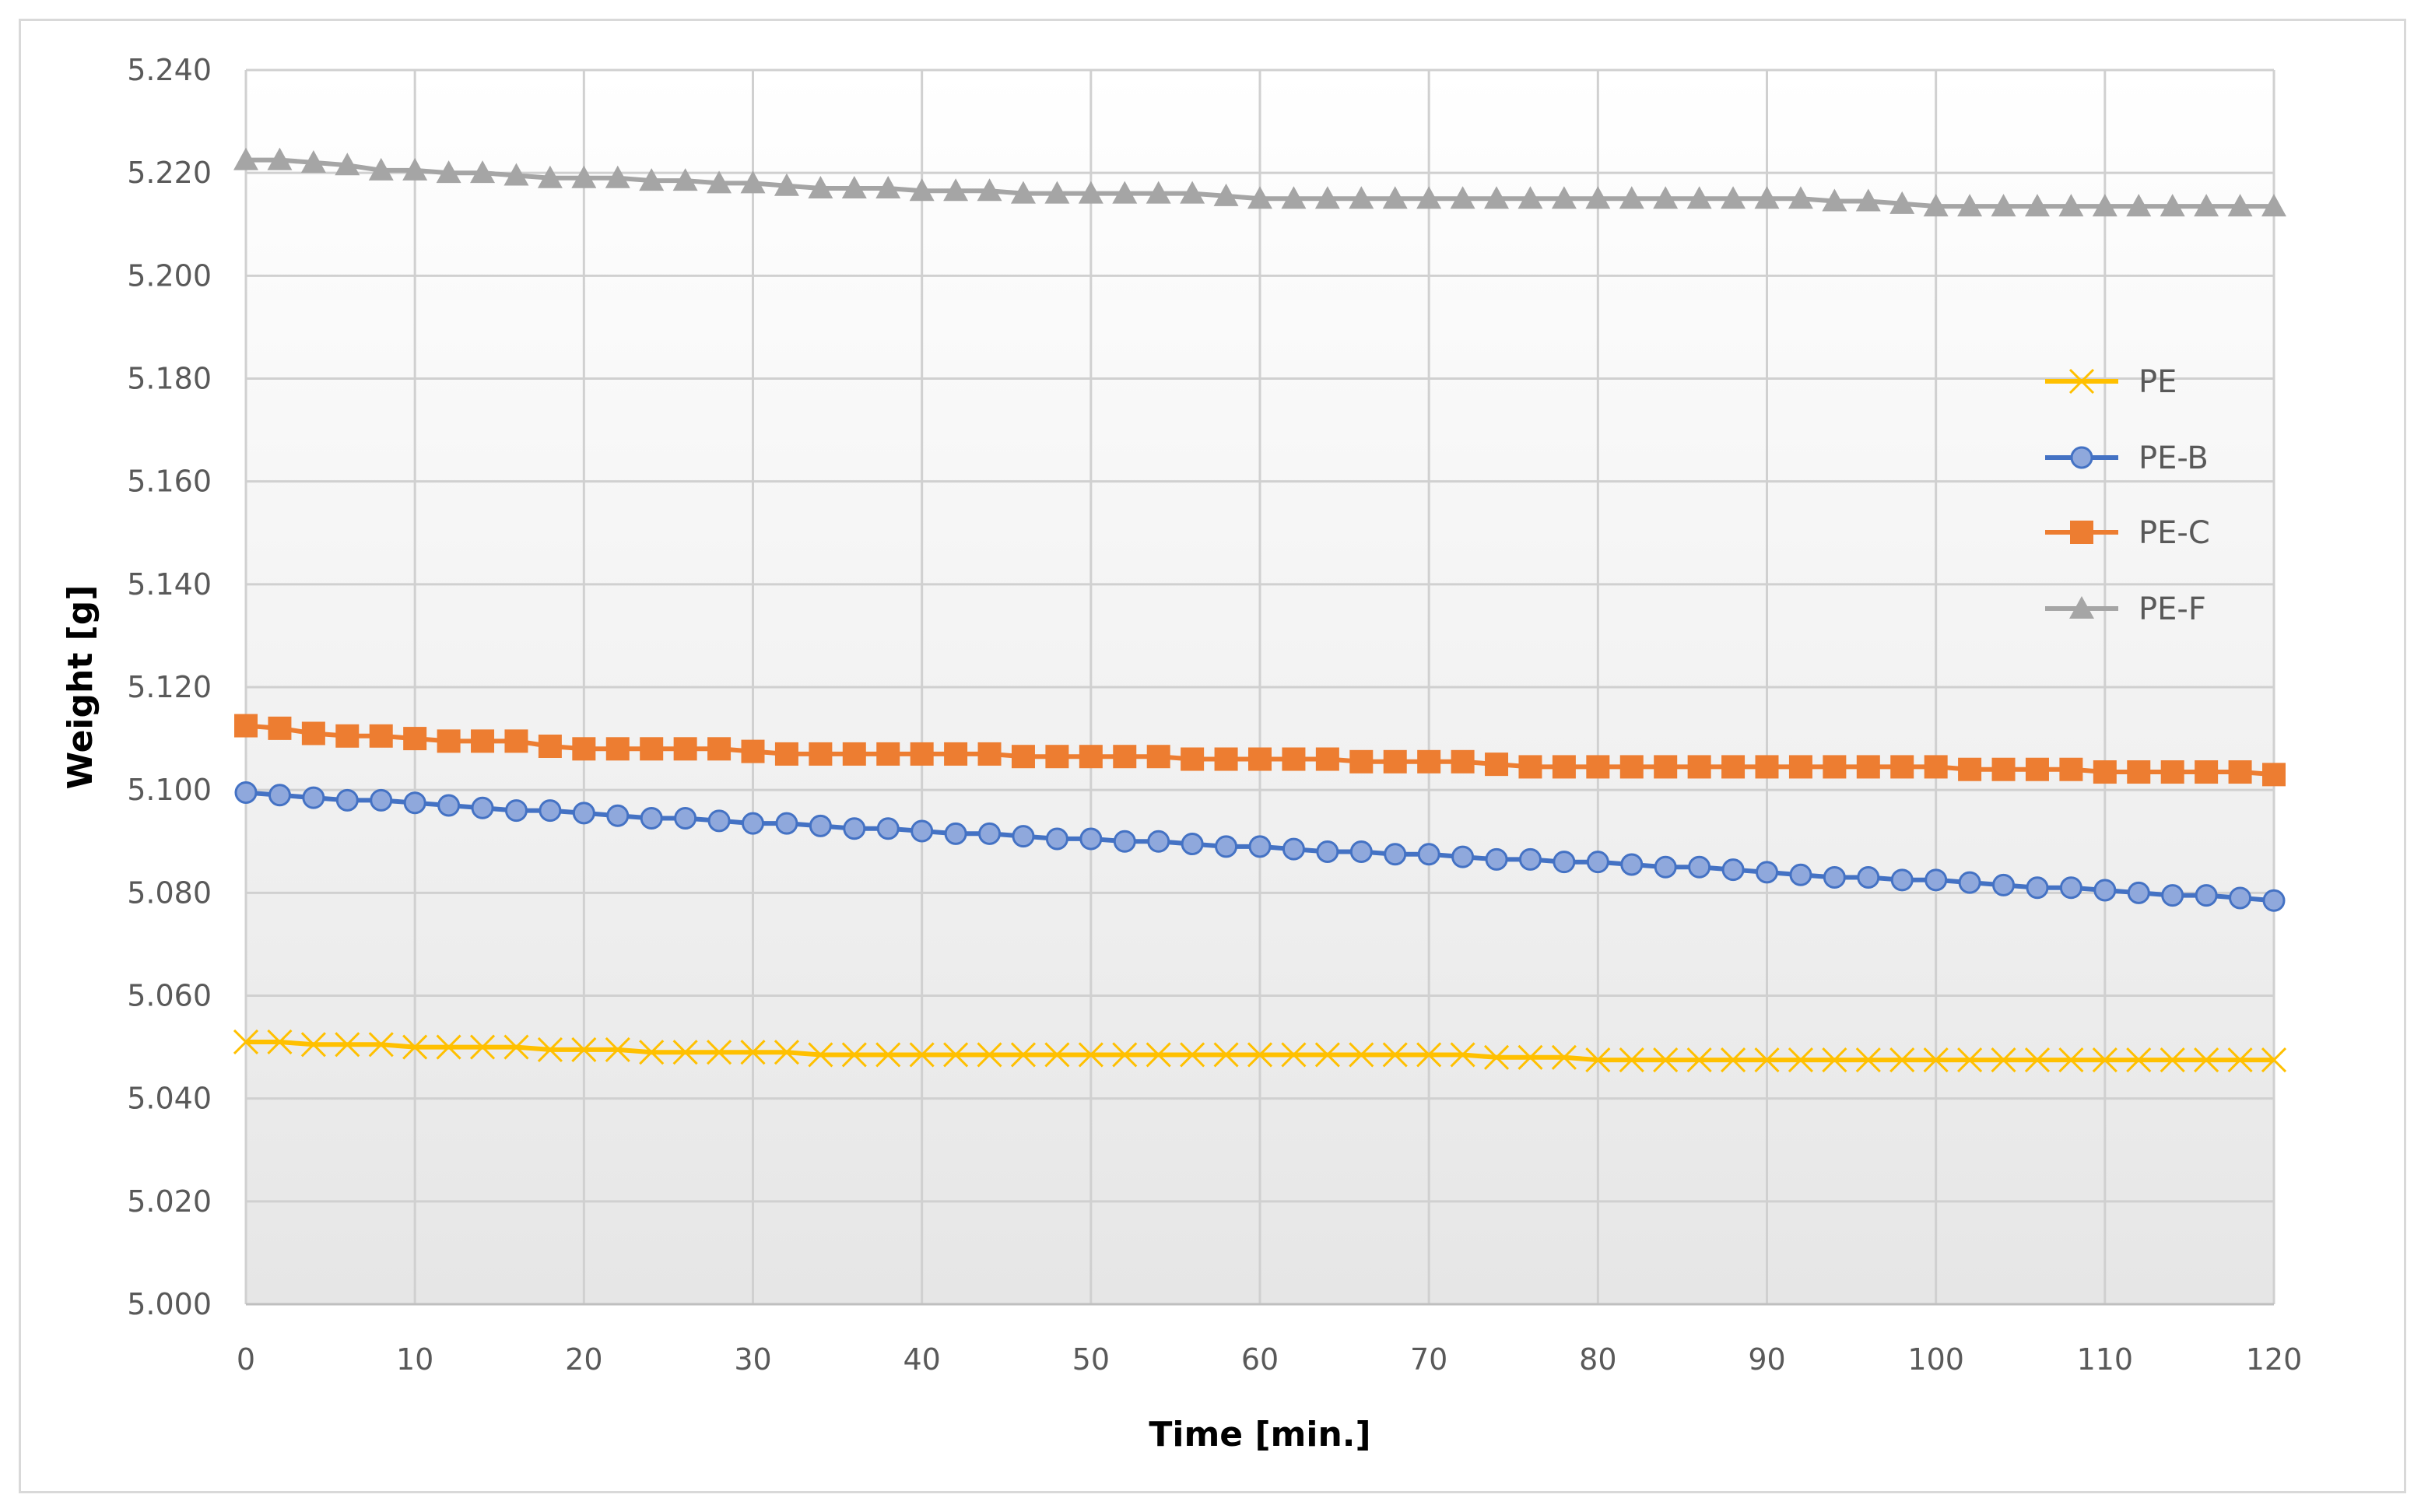 Image resolution: width=2428 pixels, height=1512 pixels. Describe the element at coordinates (169, 1304) in the screenshot. I see `y-tick-label: 5.000` at that location.